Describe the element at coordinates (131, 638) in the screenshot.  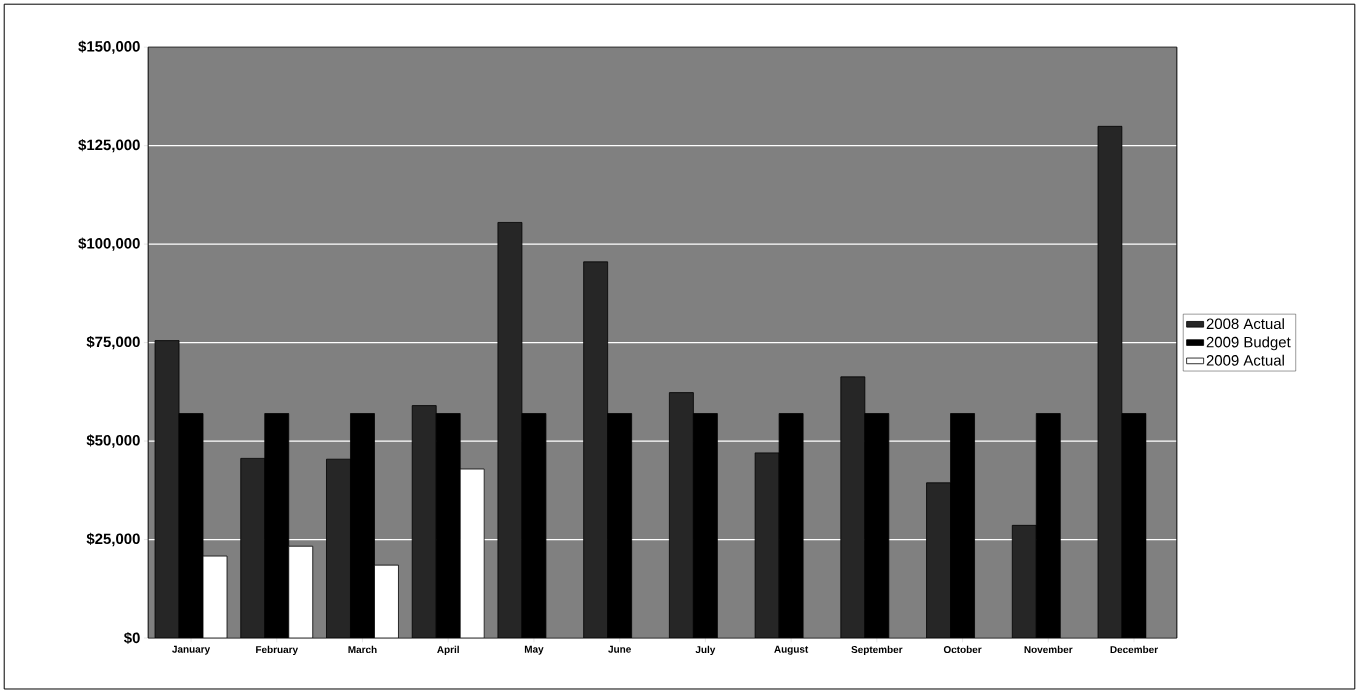
I see `y-tick-label: $0` at that location.